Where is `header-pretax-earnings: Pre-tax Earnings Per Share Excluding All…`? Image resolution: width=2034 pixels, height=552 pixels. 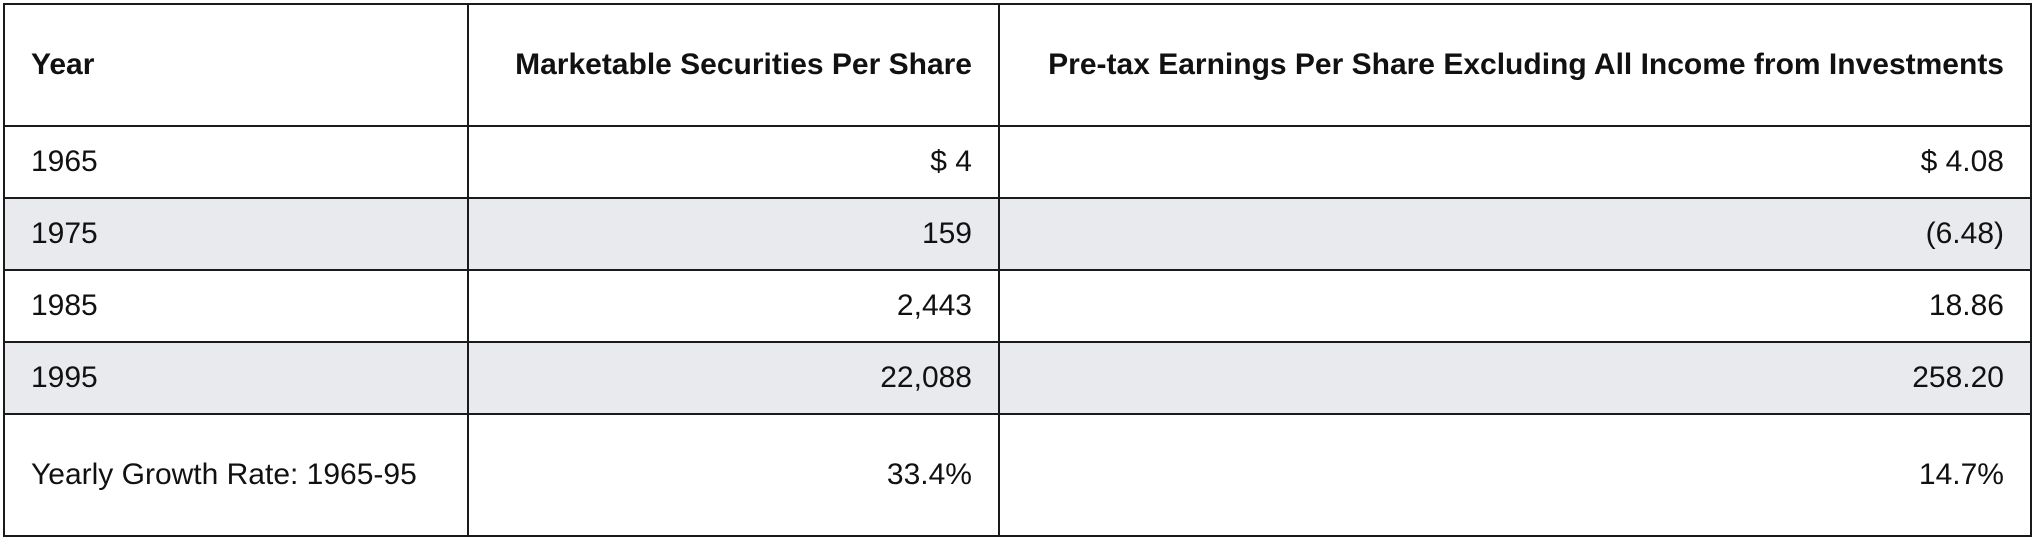 header-pretax-earnings: Pre-tax Earnings Per Share Excluding All… is located at coordinates (1515, 65).